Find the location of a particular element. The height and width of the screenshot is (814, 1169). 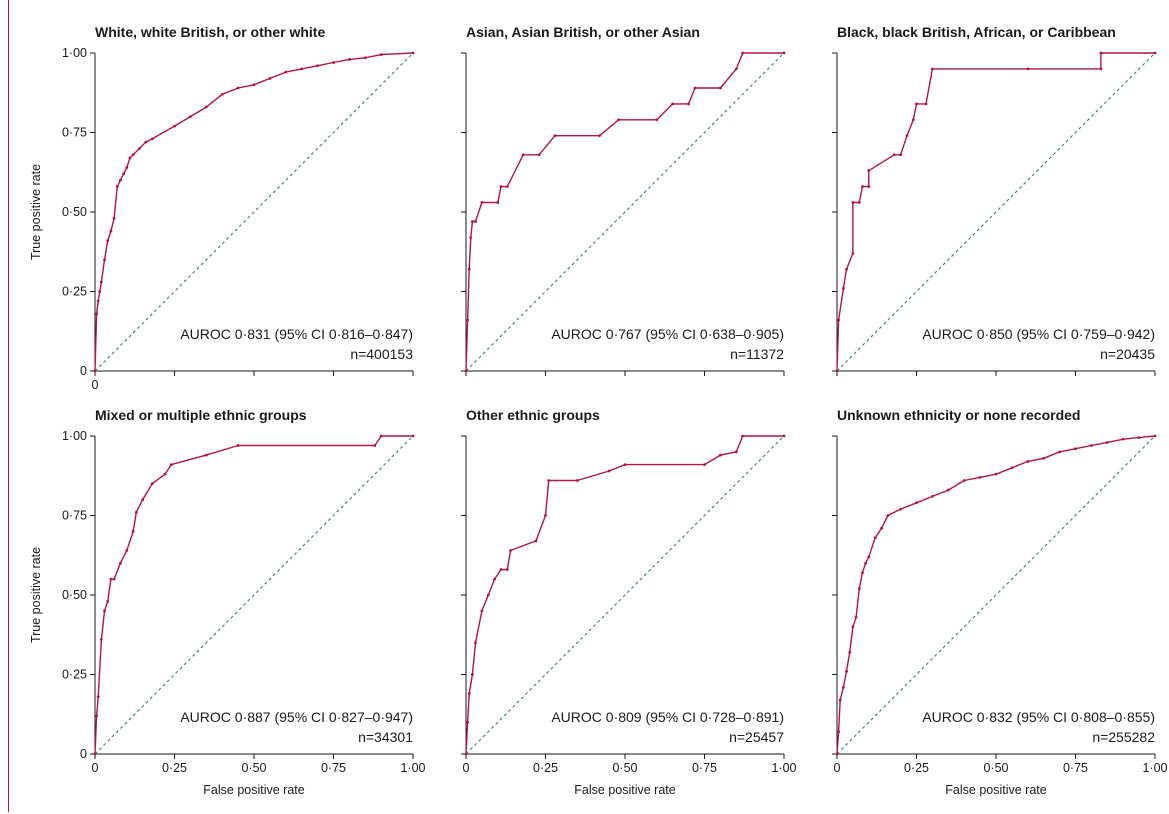

panel-title: Unknown ethnicity or none recorded is located at coordinates (958, 415).